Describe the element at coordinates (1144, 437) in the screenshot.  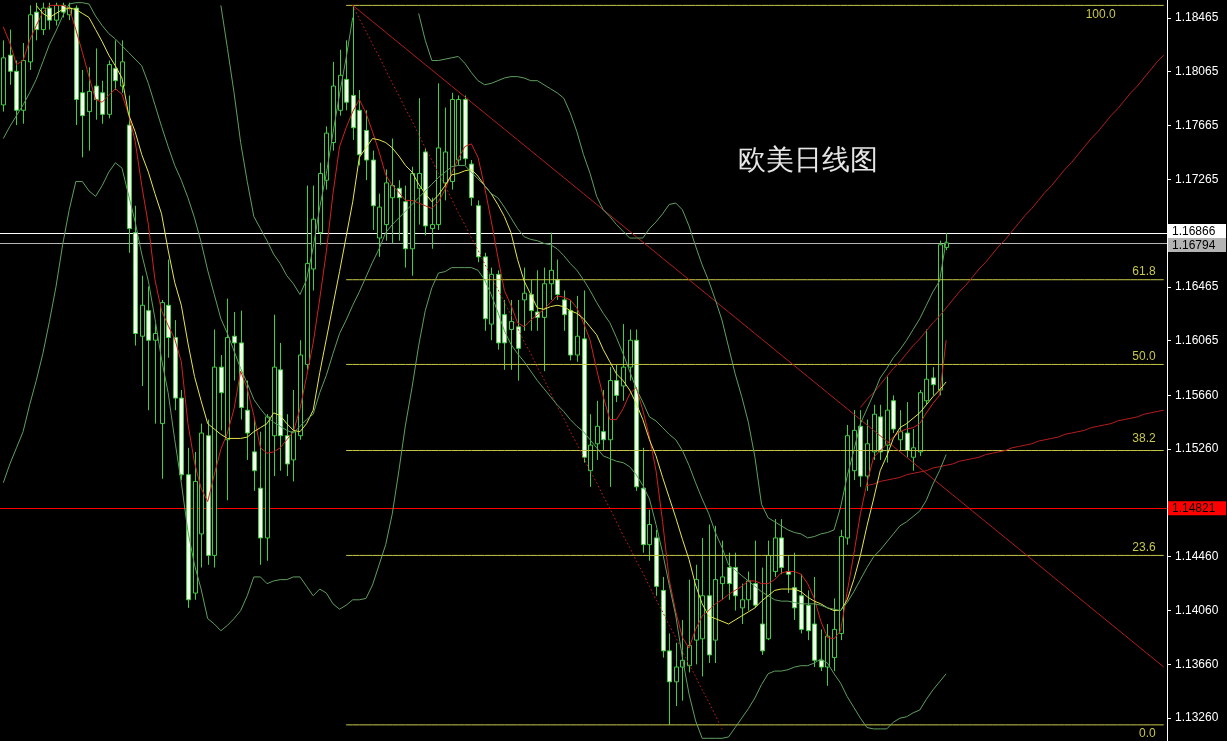
I see `series-label: 38.2` at that location.